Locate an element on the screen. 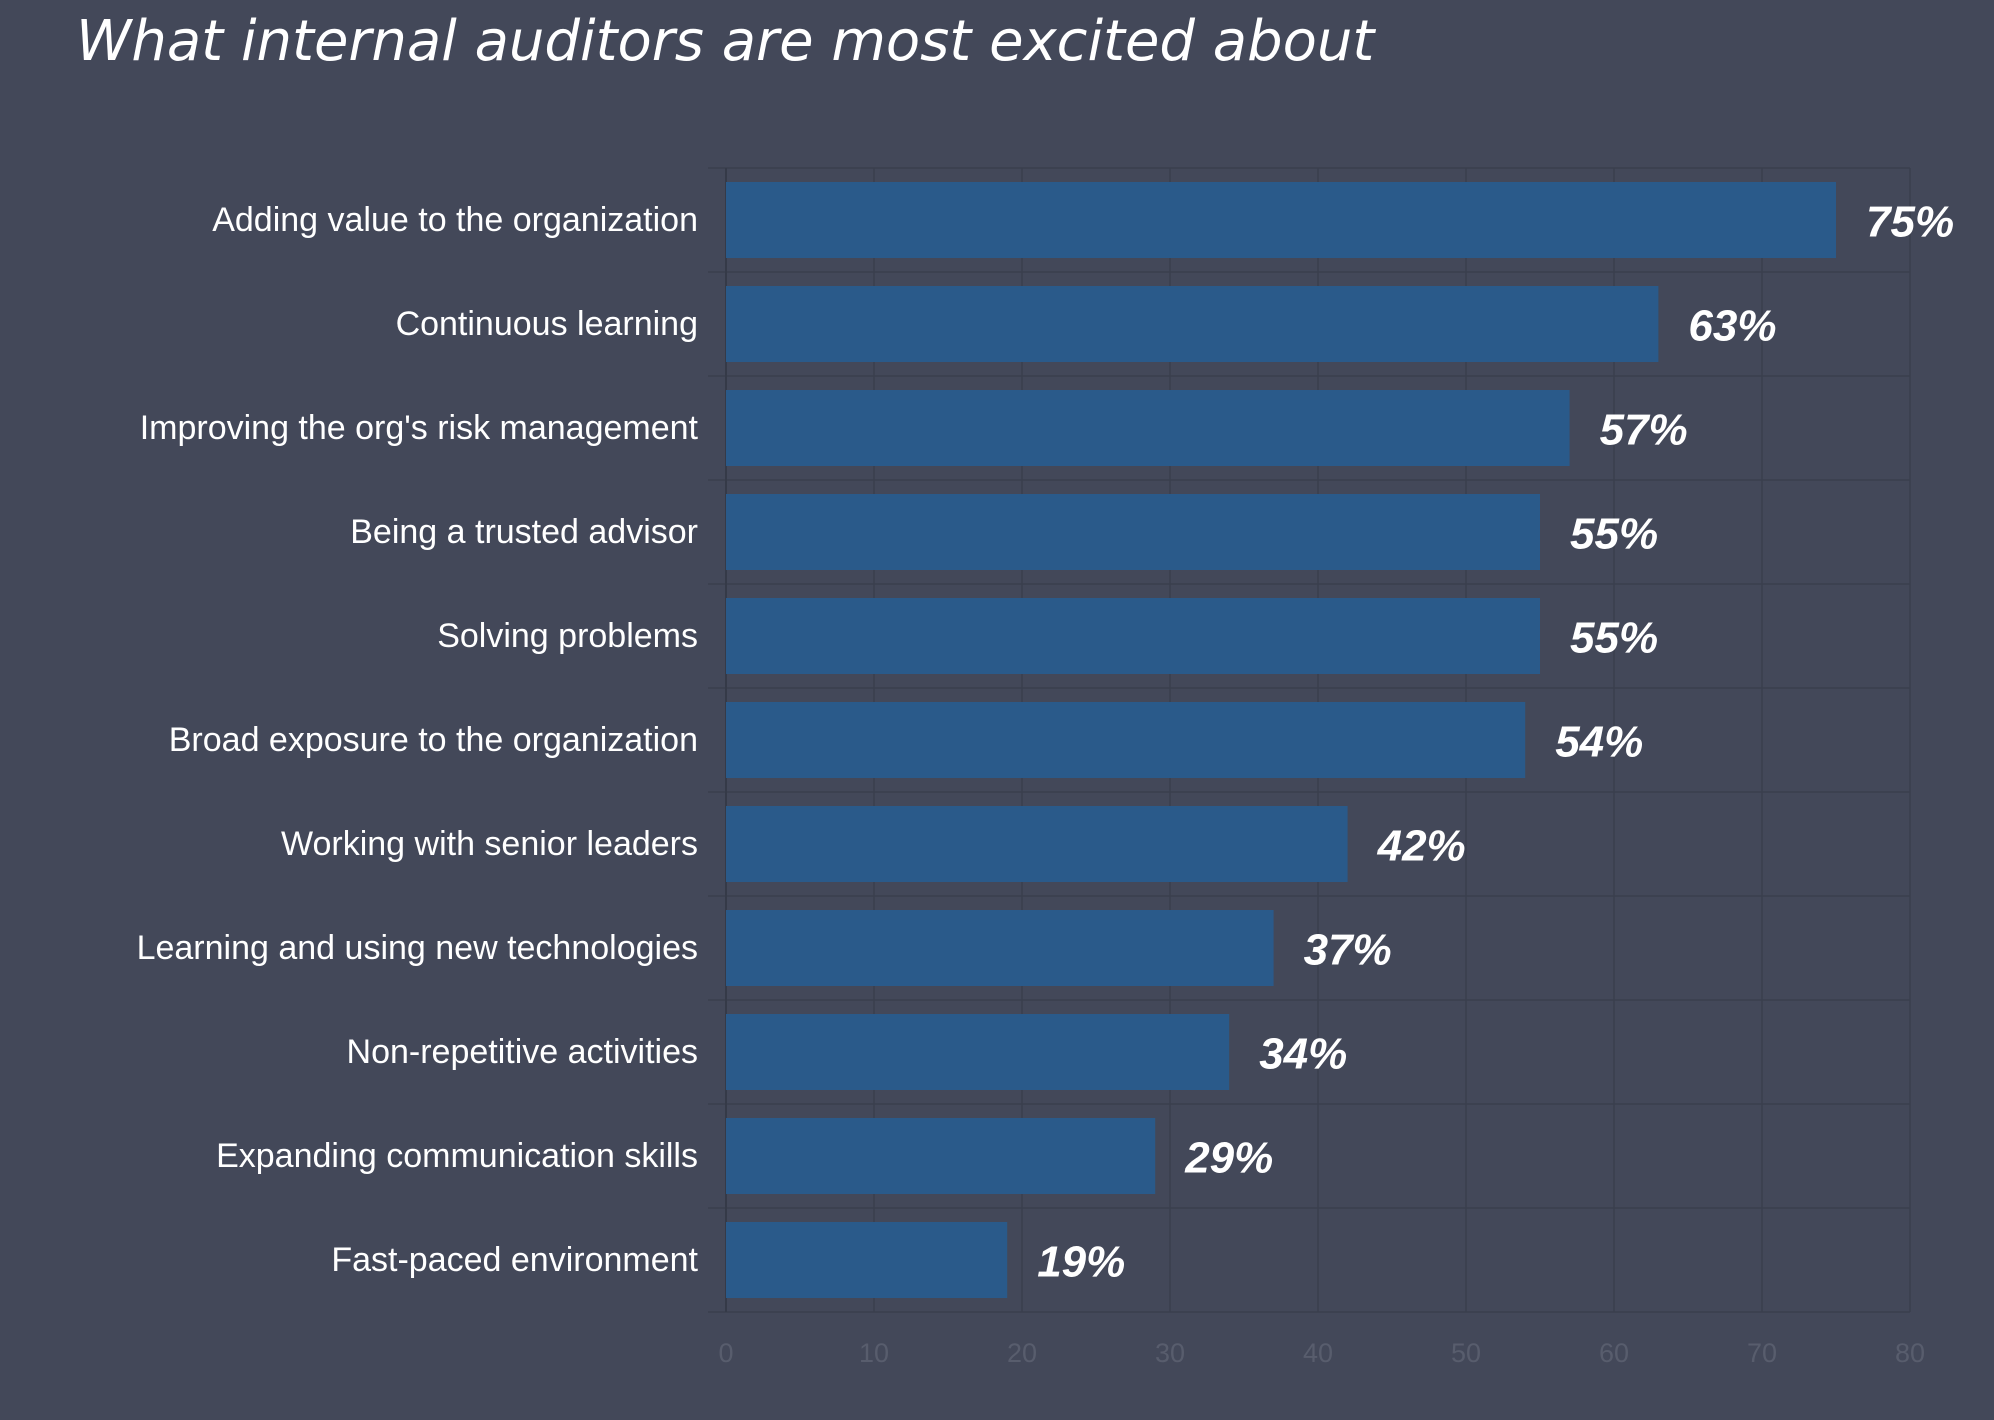  x-tick-label: 60 is located at coordinates (1614, 1353).